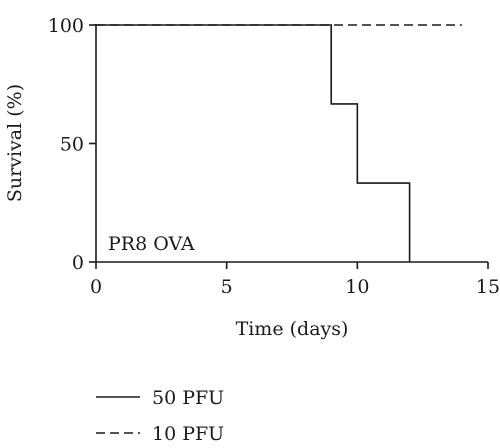 The image size is (500, 448). I want to click on legend-label: 10 PFU, so click(188, 434).